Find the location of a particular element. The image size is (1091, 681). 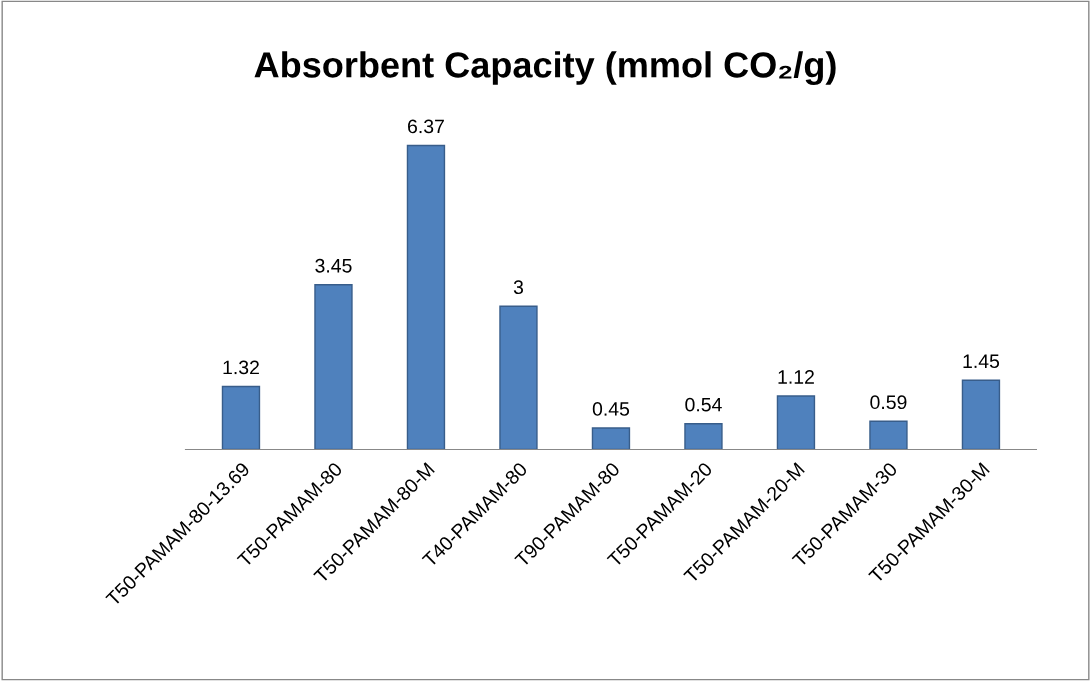

data-label: 1.12 is located at coordinates (796, 377).